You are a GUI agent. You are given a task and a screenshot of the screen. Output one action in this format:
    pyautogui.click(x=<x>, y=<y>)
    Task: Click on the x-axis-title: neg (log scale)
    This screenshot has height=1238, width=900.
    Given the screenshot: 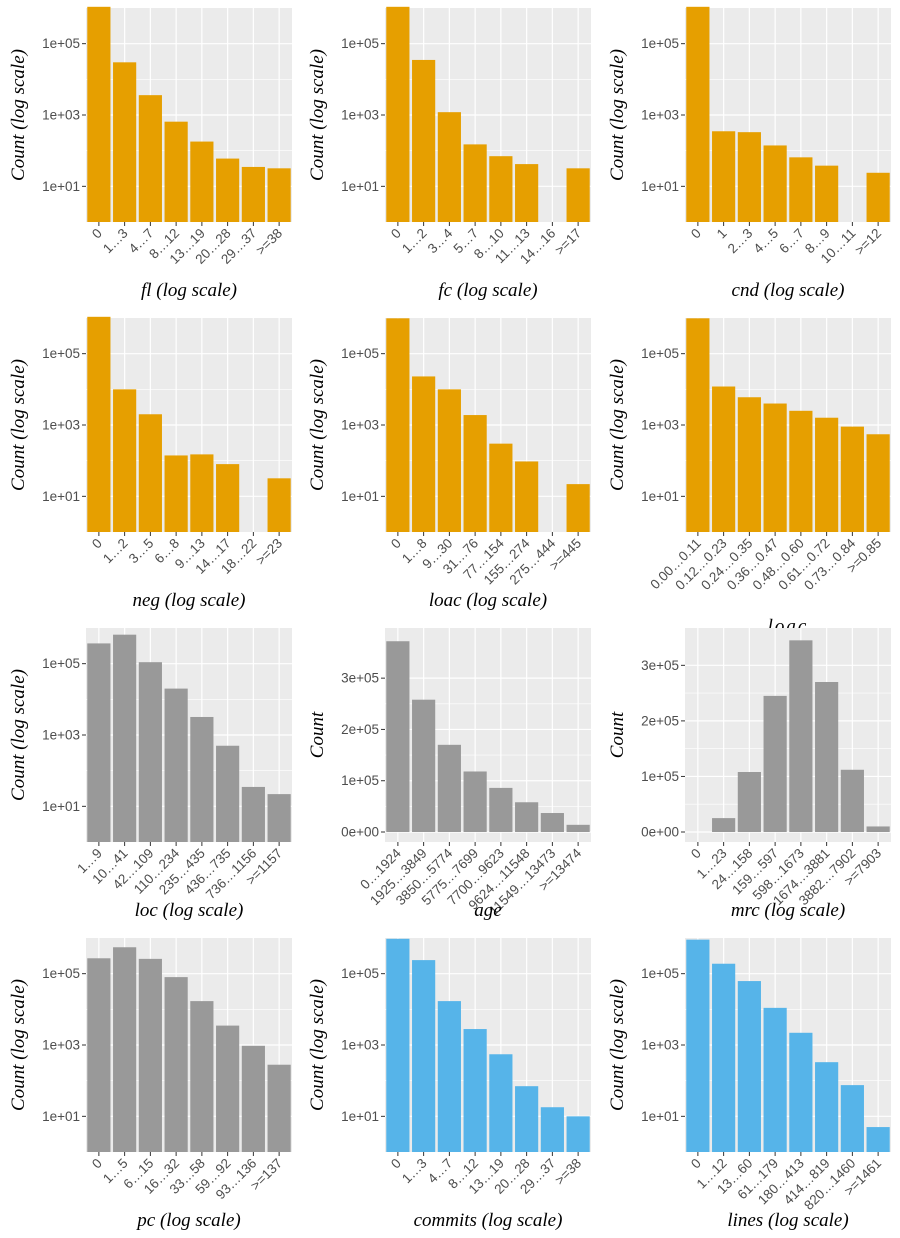 What is the action you would take?
    pyautogui.click(x=189, y=600)
    